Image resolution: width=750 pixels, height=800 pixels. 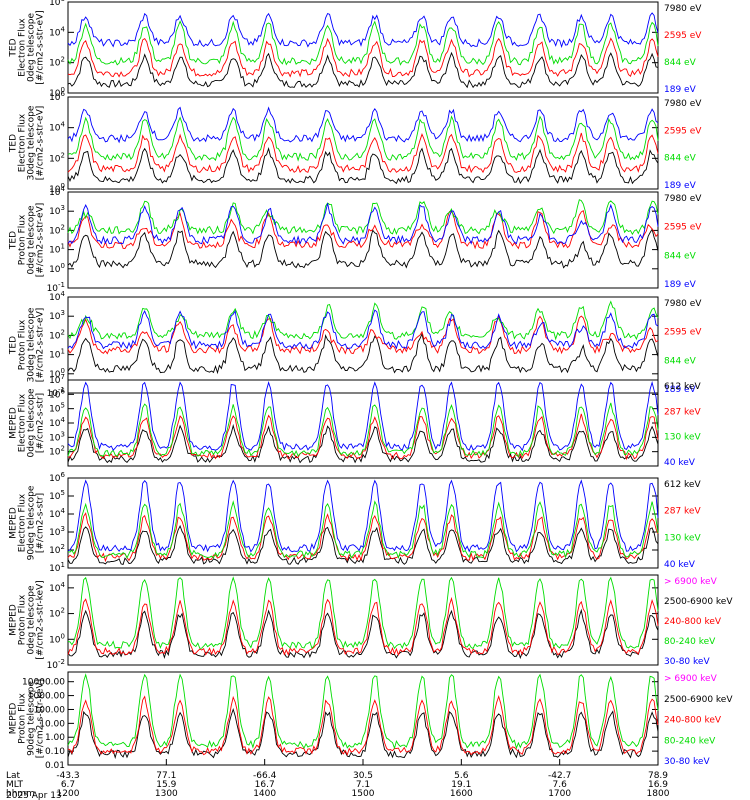 I want to click on x-row-label: hhmm, so click(x=20, y=794).